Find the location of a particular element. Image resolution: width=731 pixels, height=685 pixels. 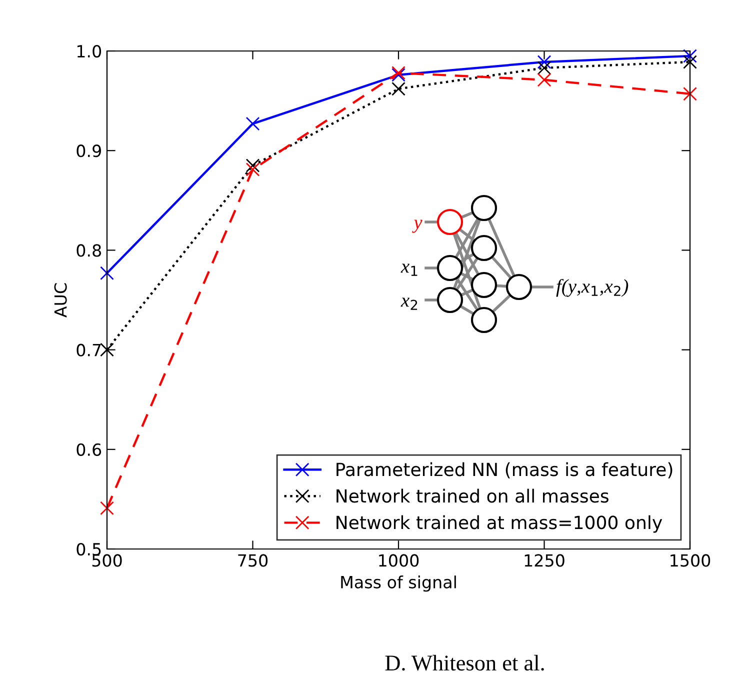

legend-label: Parameterized NN (mass is a feature) is located at coordinates (504, 470).